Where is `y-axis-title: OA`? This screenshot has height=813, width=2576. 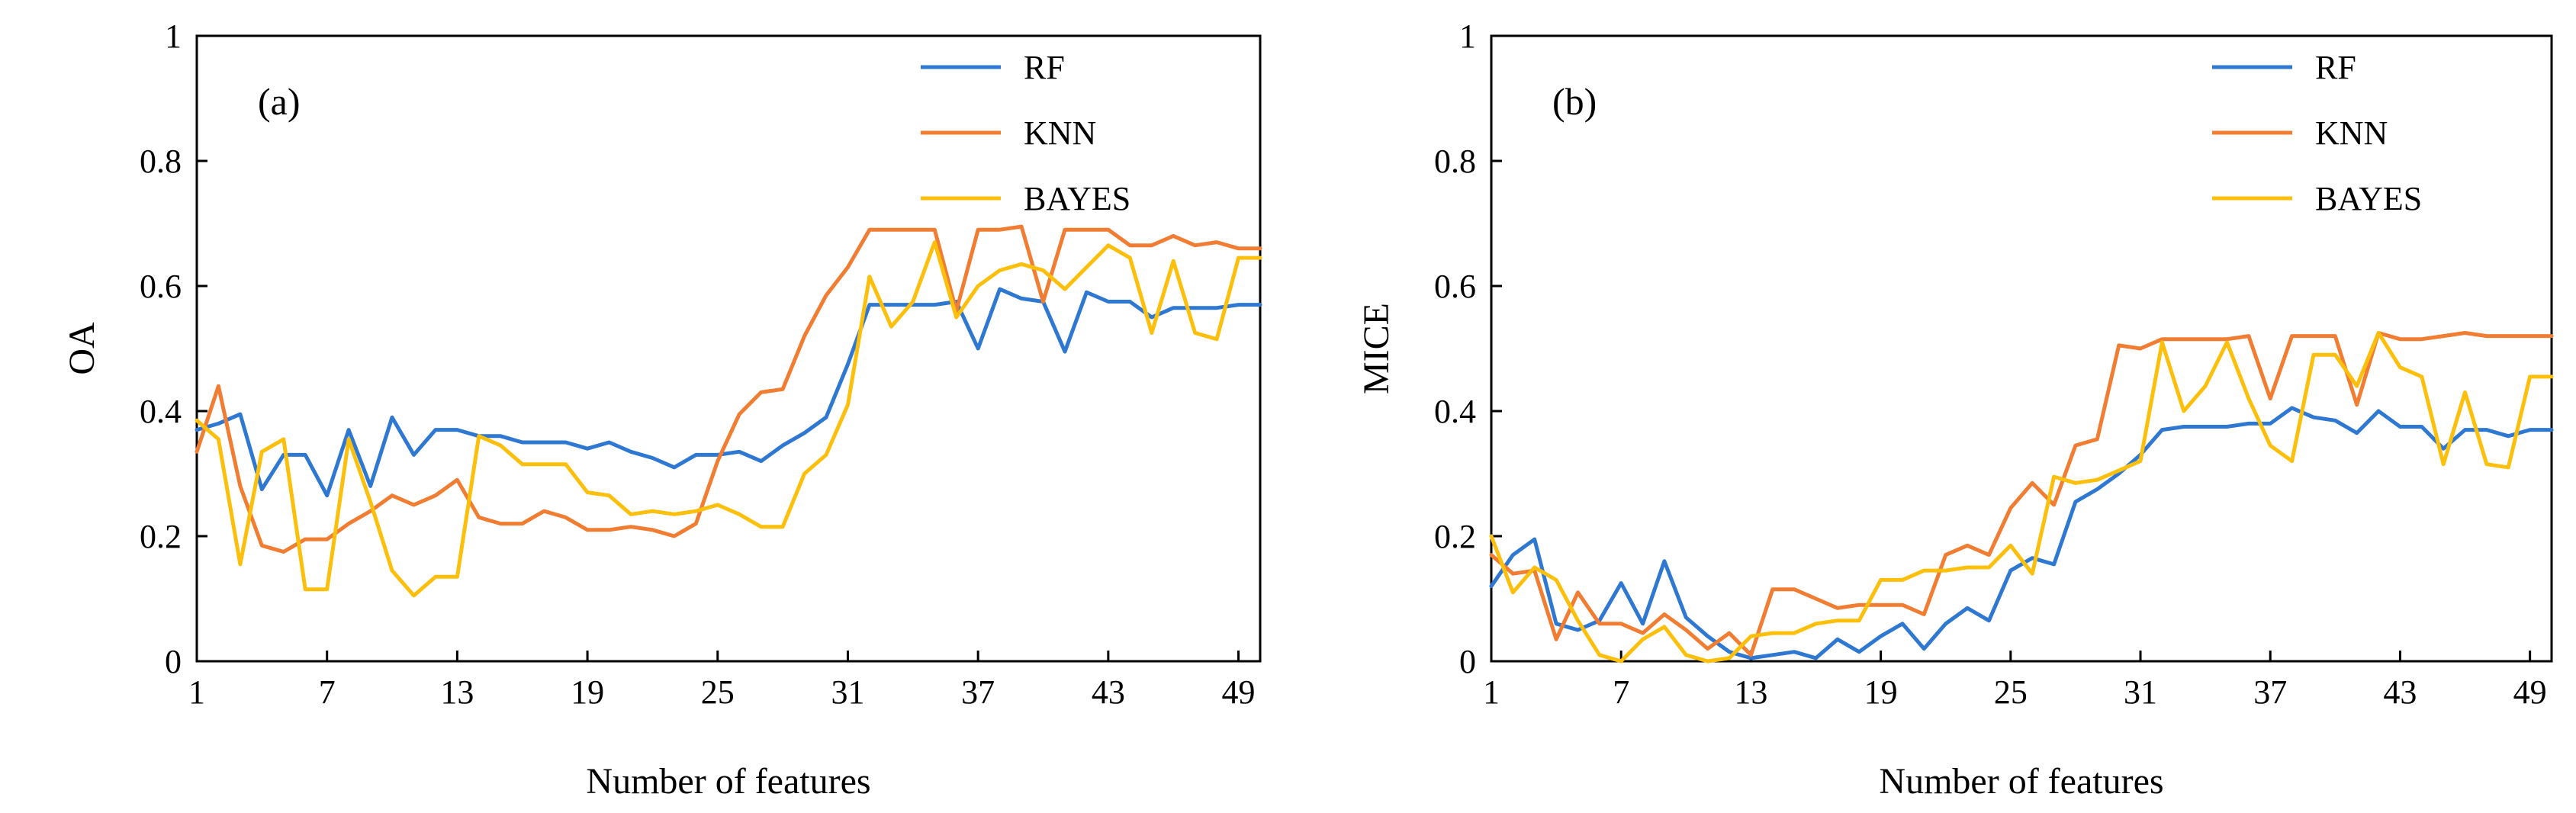 y-axis-title: OA is located at coordinates (82, 348).